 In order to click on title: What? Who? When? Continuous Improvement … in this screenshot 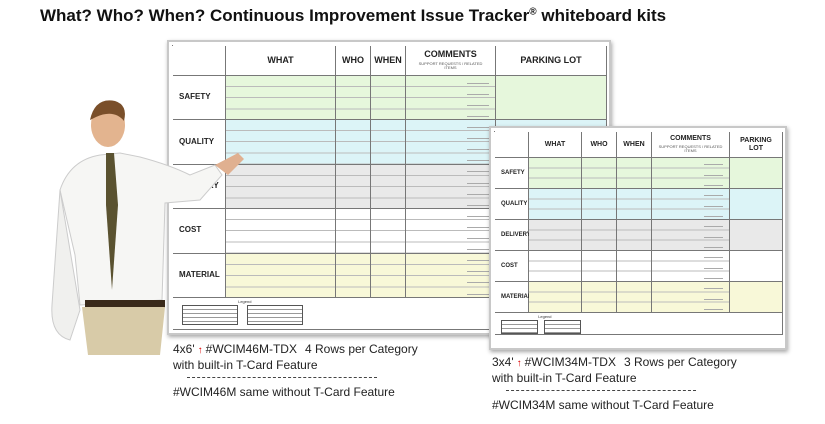, I will do `click(353, 16)`.